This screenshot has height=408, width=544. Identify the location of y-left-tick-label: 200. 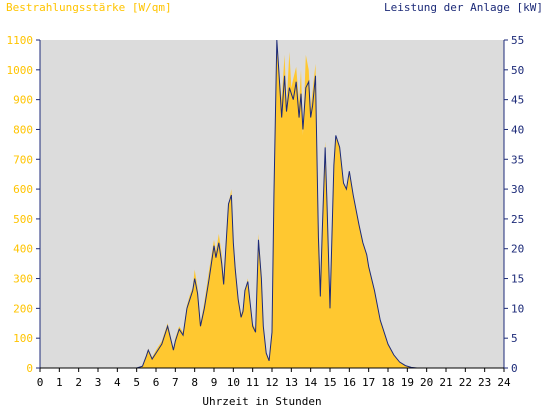
(23, 308).